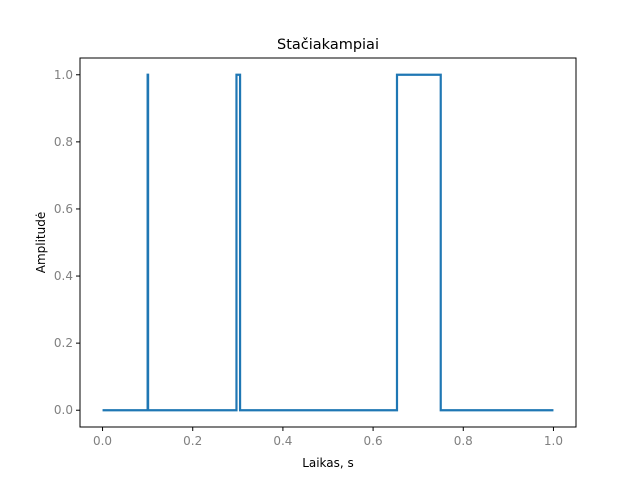 This screenshot has width=640, height=480. Describe the element at coordinates (63, 276) in the screenshot. I see `y-tick-label: 0.4` at that location.